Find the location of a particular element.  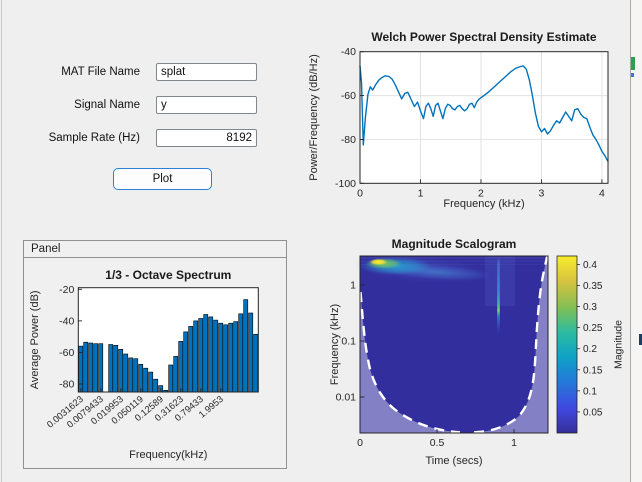

panel-title: Panel is located at coordinates (155, 249).